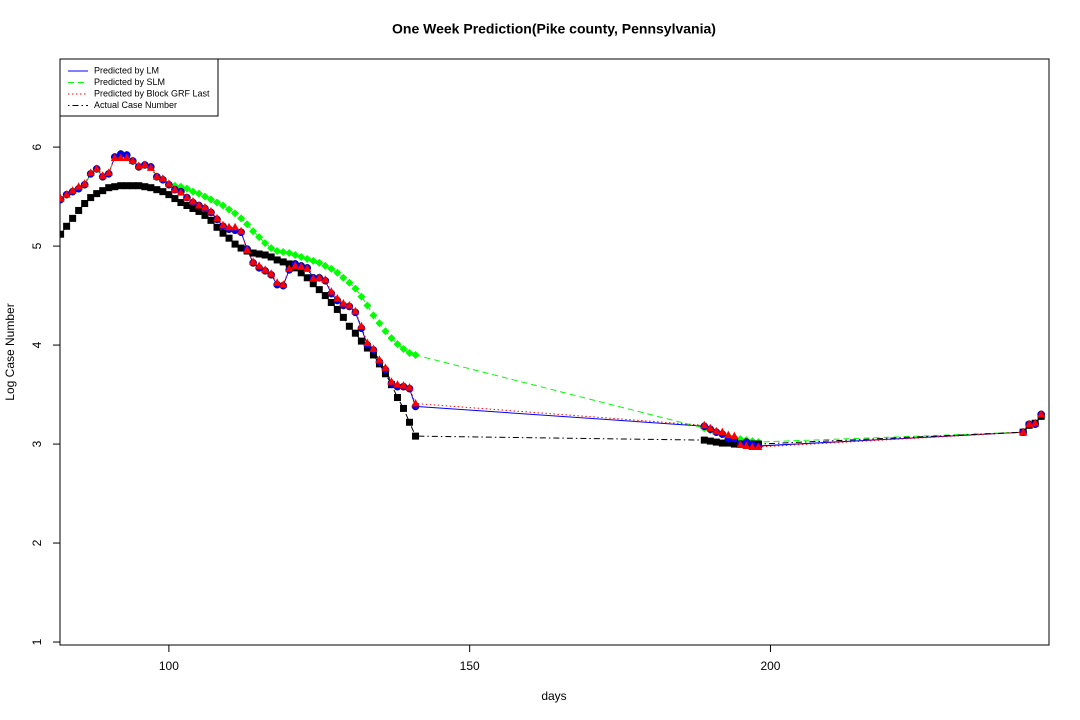 The image size is (1080, 720). Describe the element at coordinates (135, 105) in the screenshot. I see `legend-label: Actual Case Number` at that location.